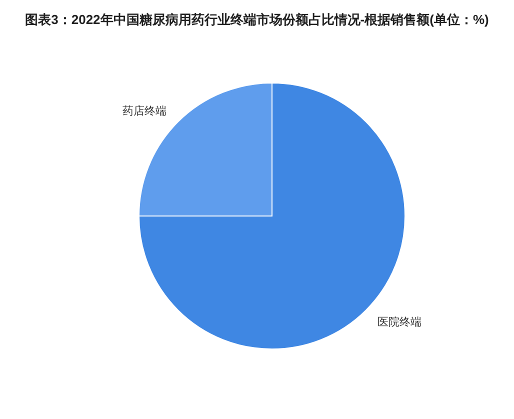  Describe the element at coordinates (144, 111) in the screenshot. I see `slice-label: 药店终端` at that location.